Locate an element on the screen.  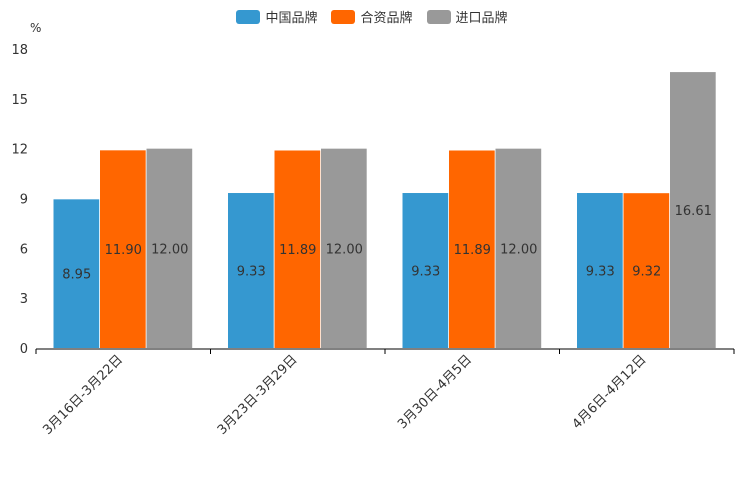
legend-item-china-brand: 中国品牌 is located at coordinates (276, 16).